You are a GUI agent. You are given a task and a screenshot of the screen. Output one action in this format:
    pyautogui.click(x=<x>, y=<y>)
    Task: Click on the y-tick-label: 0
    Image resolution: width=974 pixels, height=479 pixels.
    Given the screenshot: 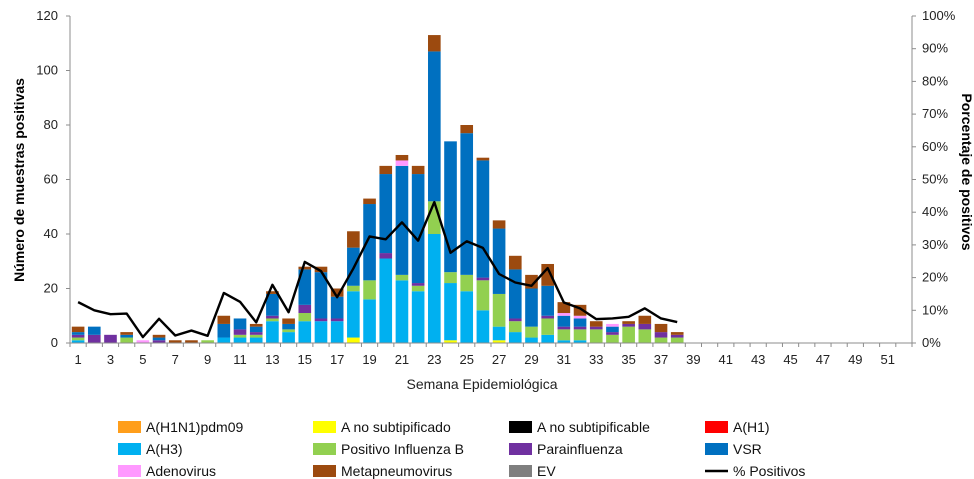 What is the action you would take?
    pyautogui.click(x=54, y=342)
    